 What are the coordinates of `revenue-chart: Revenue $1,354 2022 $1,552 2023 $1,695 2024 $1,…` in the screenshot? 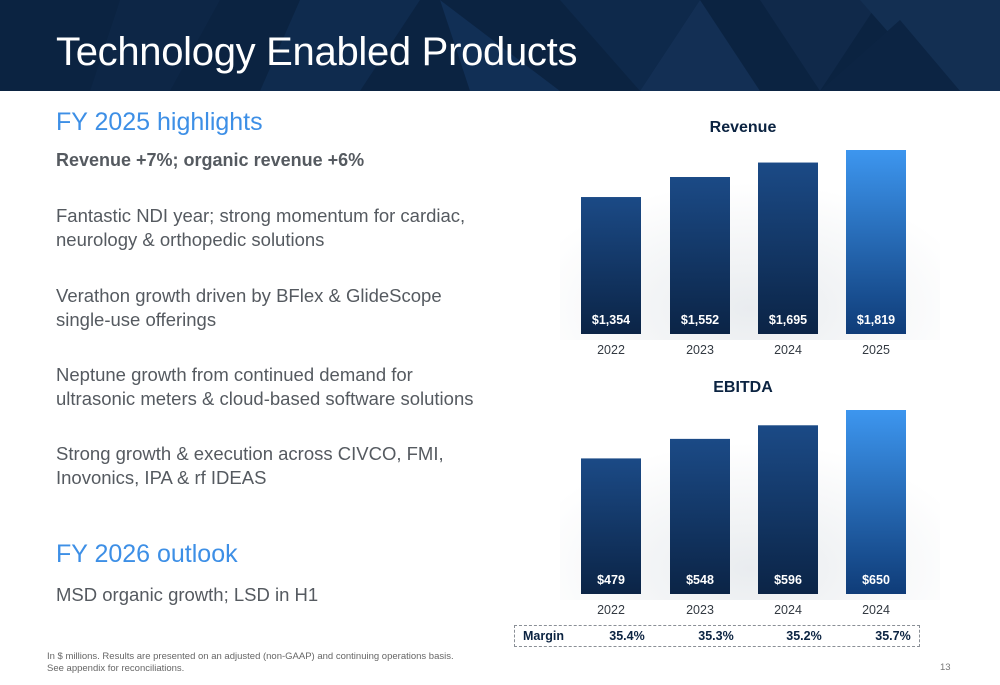 It's located at (750, 238).